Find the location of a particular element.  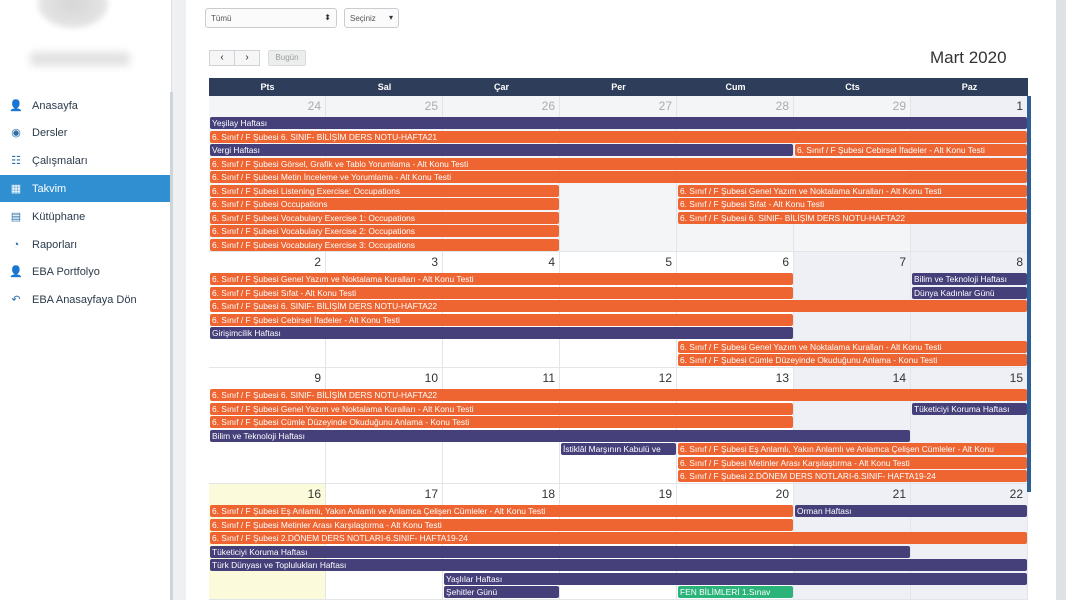

sidebar-item-eba-anasayfaya-dön: ↶ EBA Anasayfaya Dön is located at coordinates (86, 299).